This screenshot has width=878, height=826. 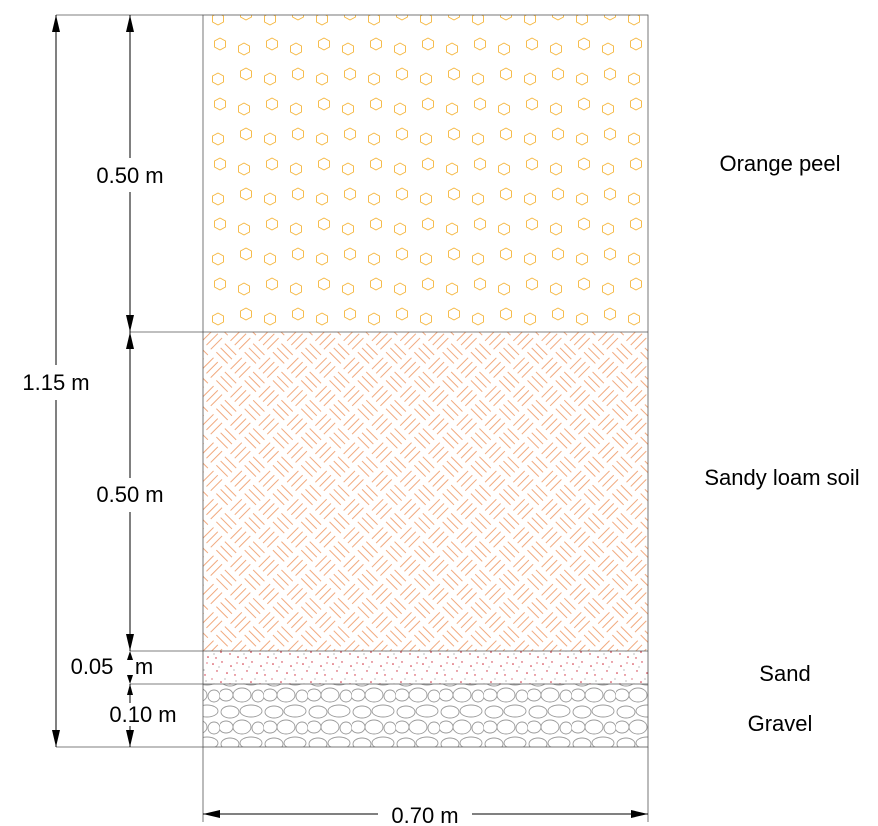 I want to click on layer-gravel-fill, so click(x=425, y=715).